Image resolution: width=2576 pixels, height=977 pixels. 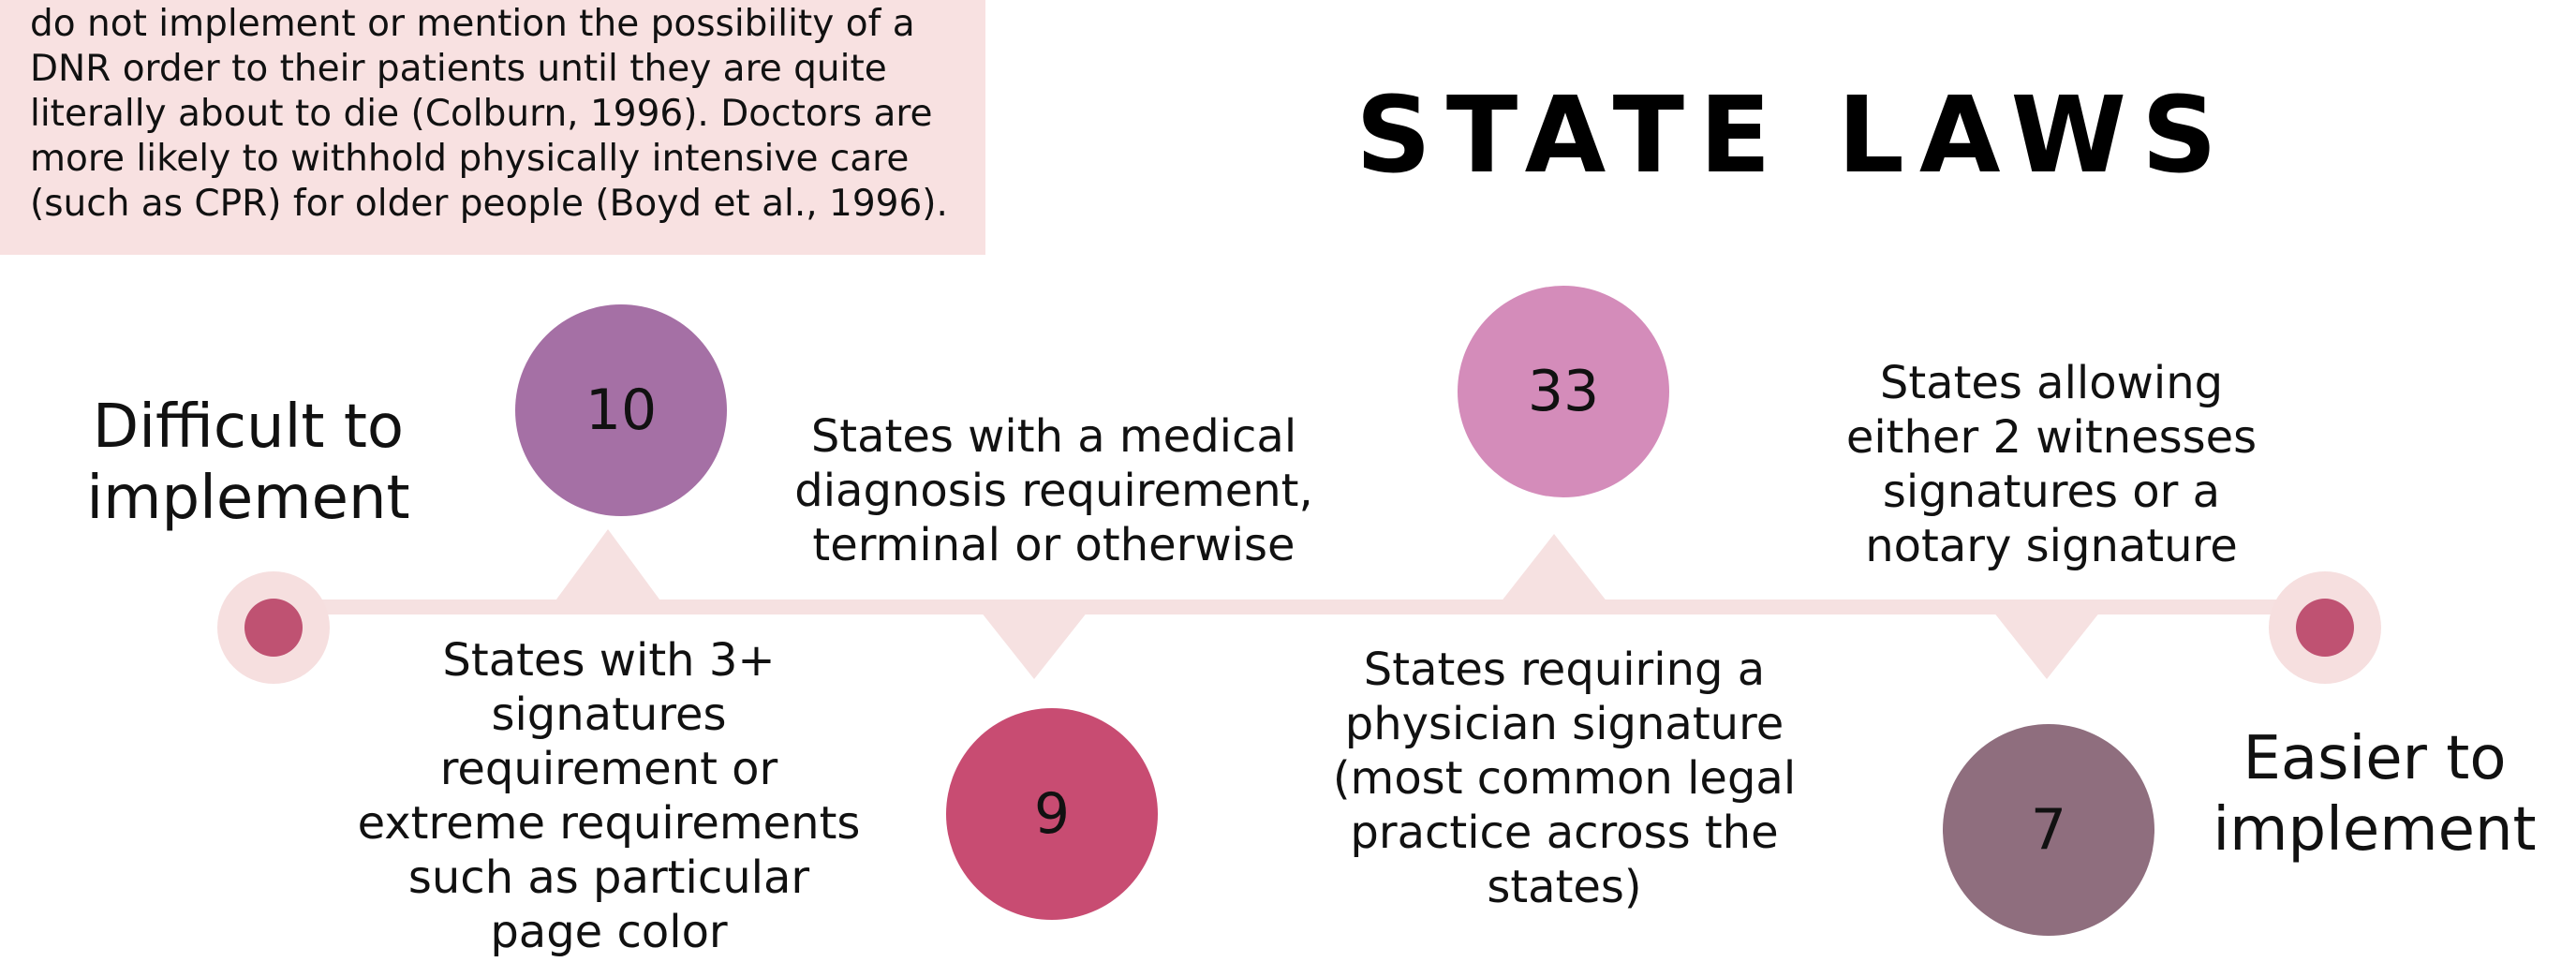 What do you see at coordinates (248, 462) in the screenshot?
I see `difficult-to-implement-label: Difficult to implement` at bounding box center [248, 462].